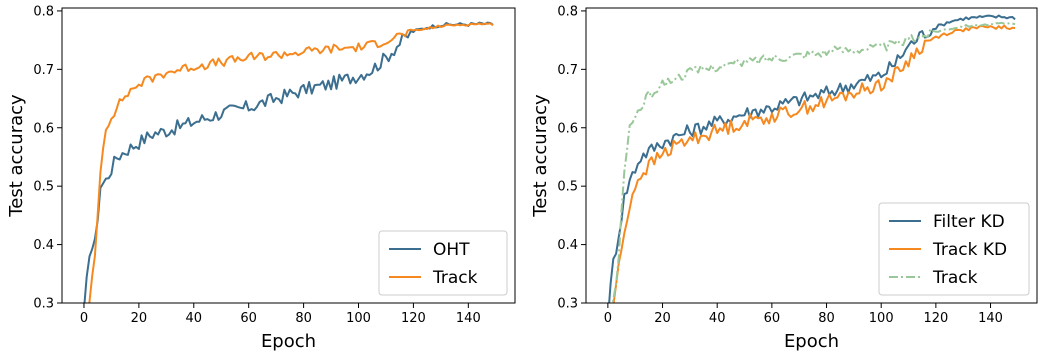  Describe the element at coordinates (451, 250) in the screenshot. I see `legend-label: OHT` at that location.